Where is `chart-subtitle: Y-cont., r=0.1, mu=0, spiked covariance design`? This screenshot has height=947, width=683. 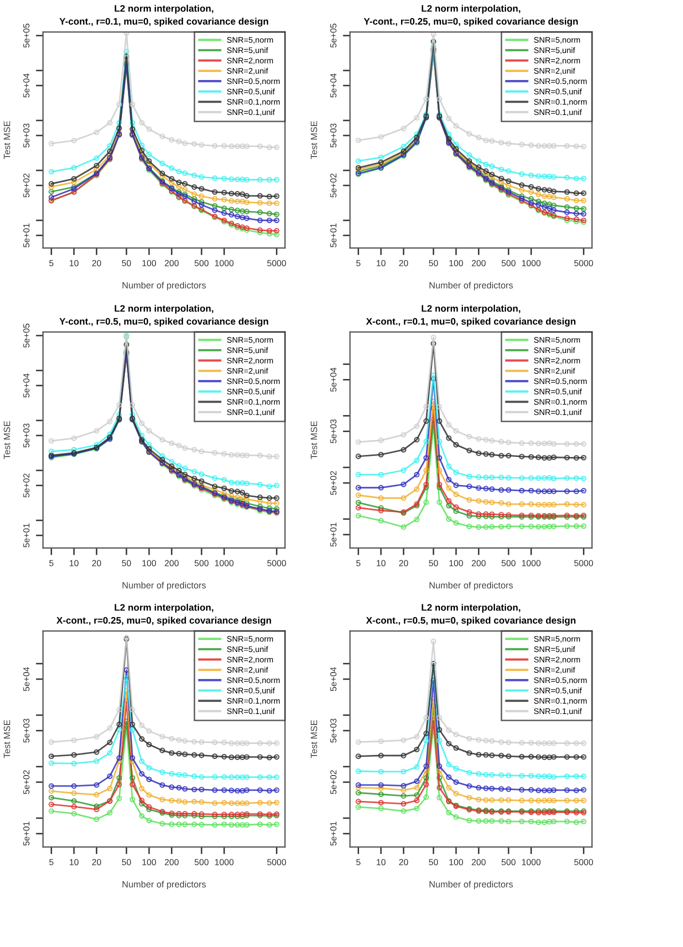 chart-subtitle: Y-cont., r=0.1, mu=0, spiked covariance design is located at coordinates (163, 22).